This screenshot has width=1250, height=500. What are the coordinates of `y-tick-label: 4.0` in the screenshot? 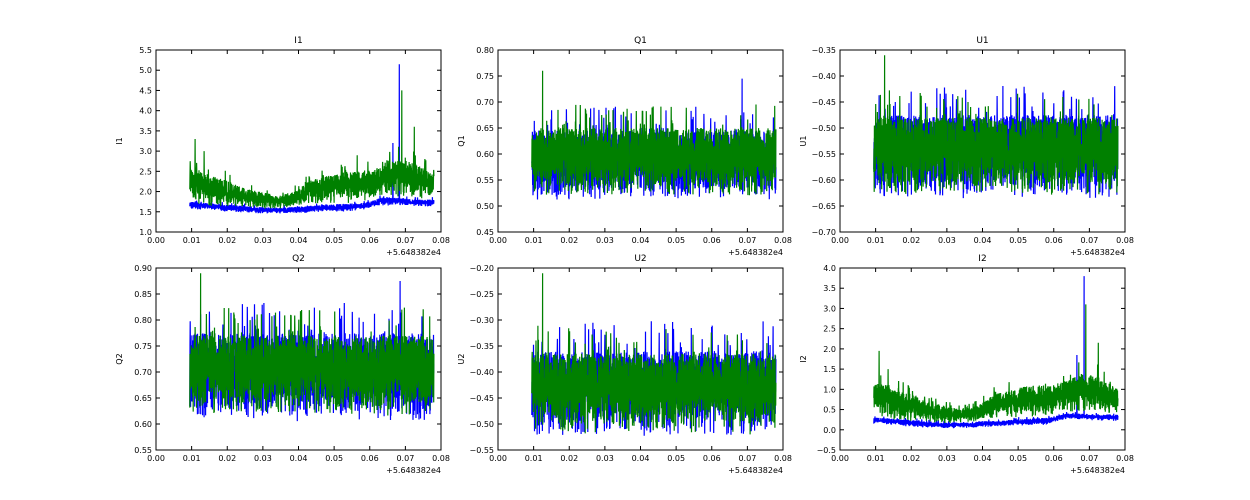 It's located at (829, 268).